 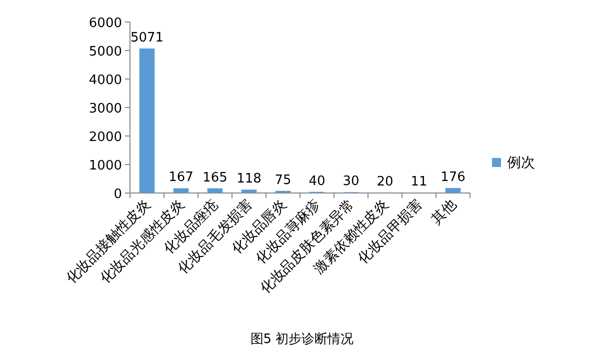 What do you see at coordinates (181, 178) in the screenshot?
I see `data-label: 167` at bounding box center [181, 178].